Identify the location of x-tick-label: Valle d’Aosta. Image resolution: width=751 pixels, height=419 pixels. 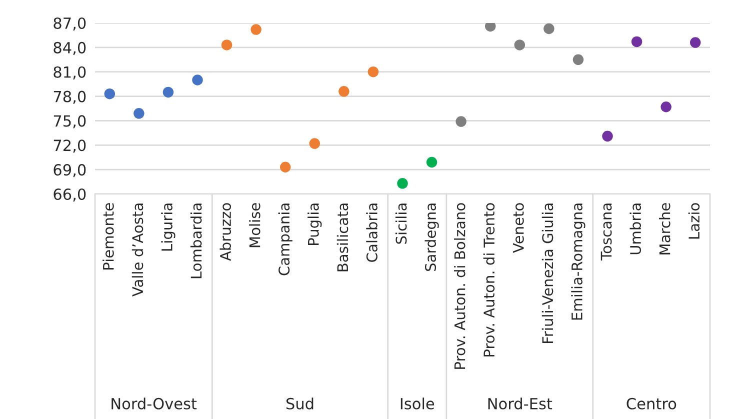
(138, 250).